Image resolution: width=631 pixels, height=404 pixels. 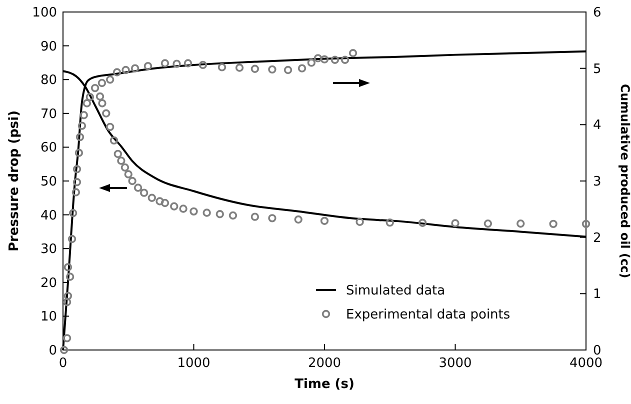 I want to click on y-tick-label: 100, so click(x=44, y=13).